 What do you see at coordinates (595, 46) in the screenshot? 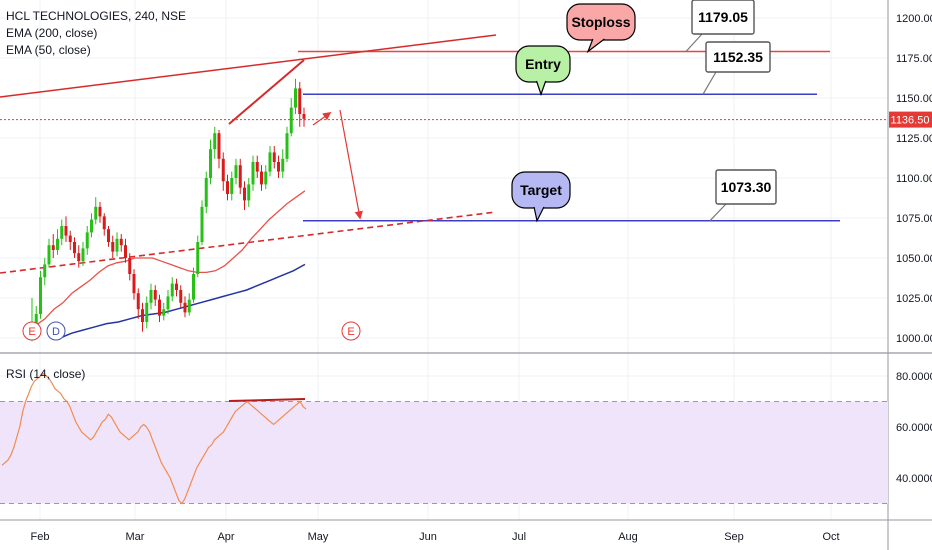
I see `stoploss-callout-tail` at bounding box center [595, 46].